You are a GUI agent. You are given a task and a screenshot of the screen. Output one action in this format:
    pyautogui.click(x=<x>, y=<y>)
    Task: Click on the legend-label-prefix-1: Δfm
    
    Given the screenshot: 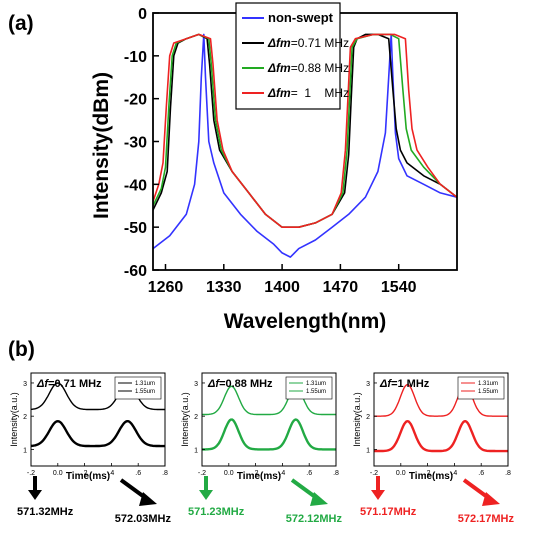 What is the action you would take?
    pyautogui.click(x=279, y=43)
    